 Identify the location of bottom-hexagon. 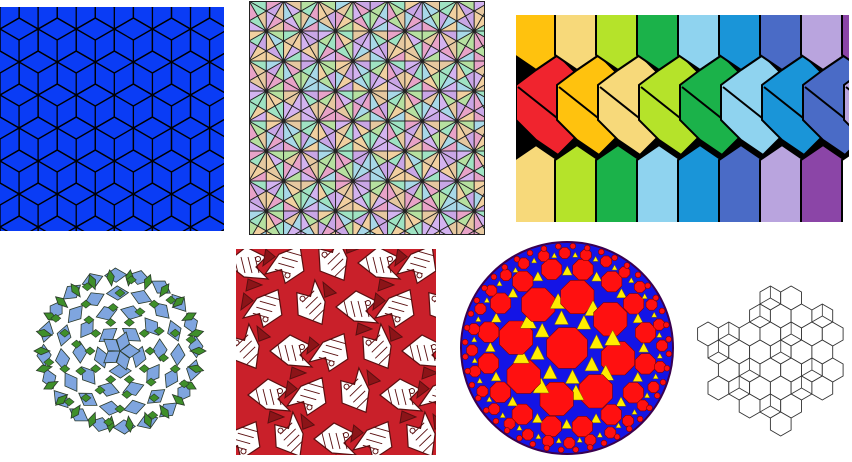
(782, 182).